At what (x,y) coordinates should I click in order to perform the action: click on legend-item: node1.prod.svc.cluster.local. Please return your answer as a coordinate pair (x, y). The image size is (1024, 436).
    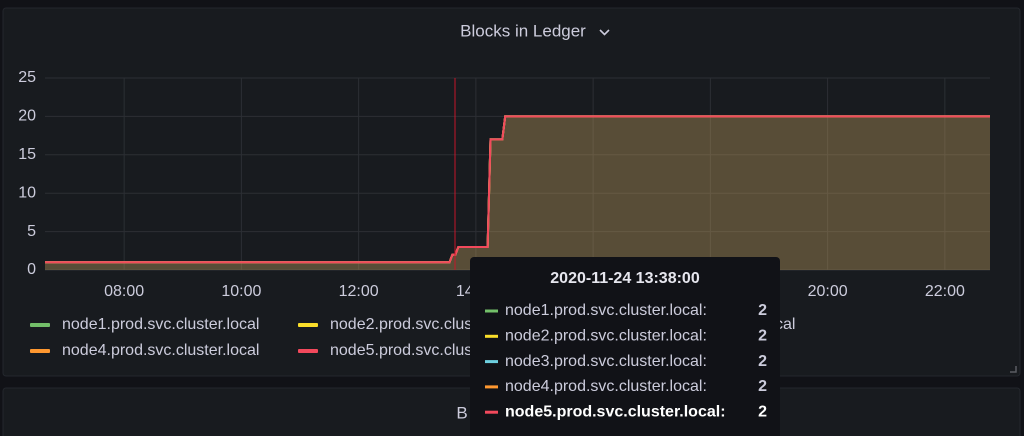
    Looking at the image, I should click on (144, 324).